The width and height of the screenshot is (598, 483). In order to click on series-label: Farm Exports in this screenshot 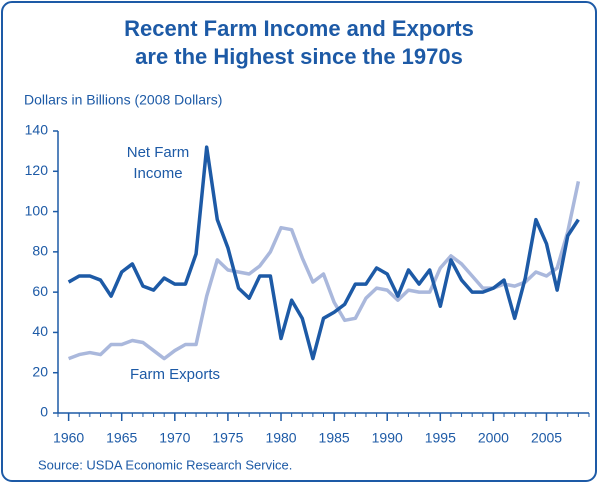, I will do `click(175, 374)`.